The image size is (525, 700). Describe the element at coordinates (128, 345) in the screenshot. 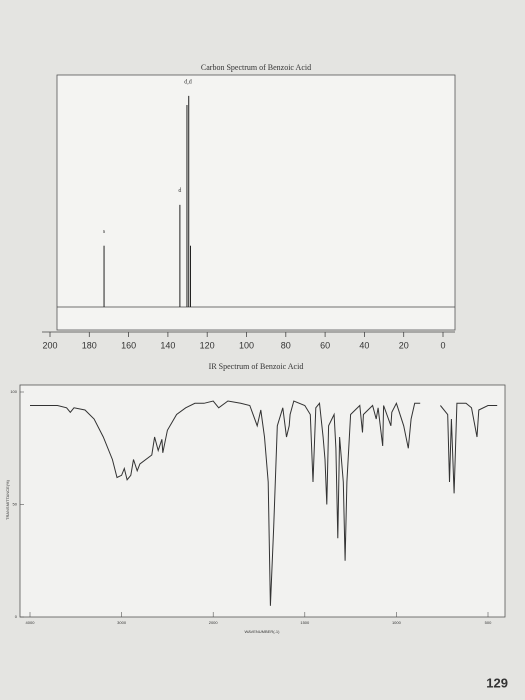

I see `x-tick-label: 160` at that location.